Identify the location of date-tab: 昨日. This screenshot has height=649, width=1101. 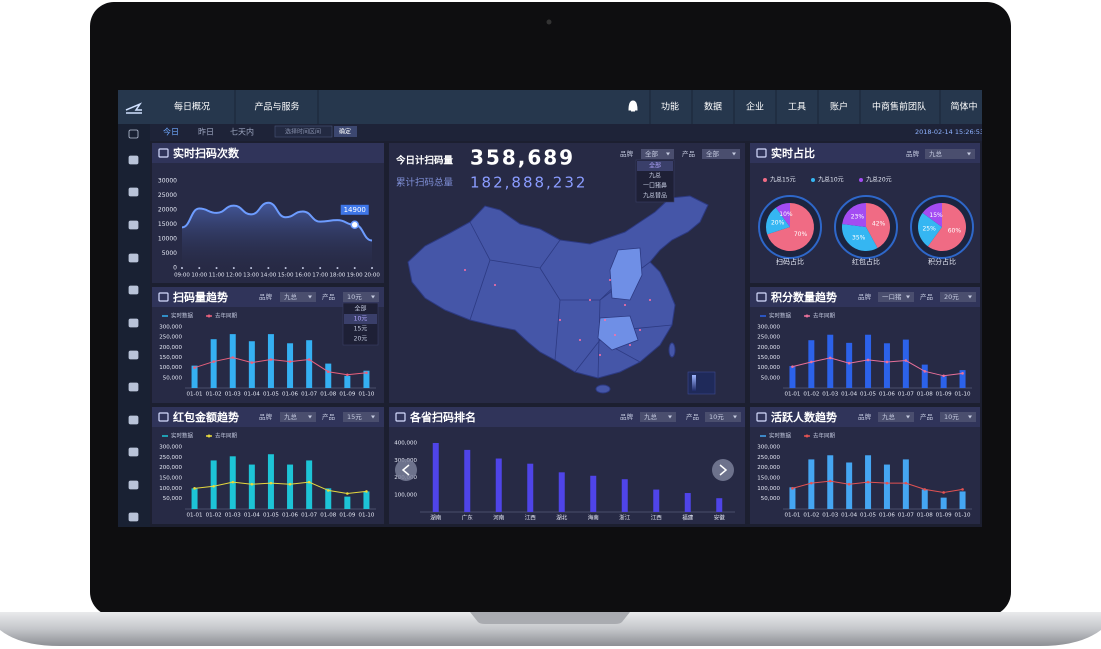
(206, 132).